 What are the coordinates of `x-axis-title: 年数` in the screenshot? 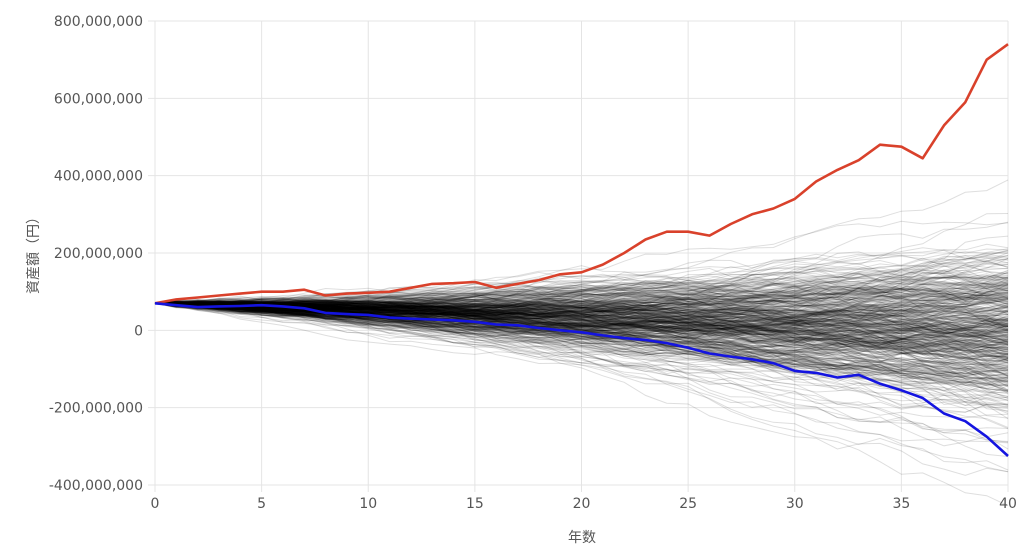 It's located at (582, 538).